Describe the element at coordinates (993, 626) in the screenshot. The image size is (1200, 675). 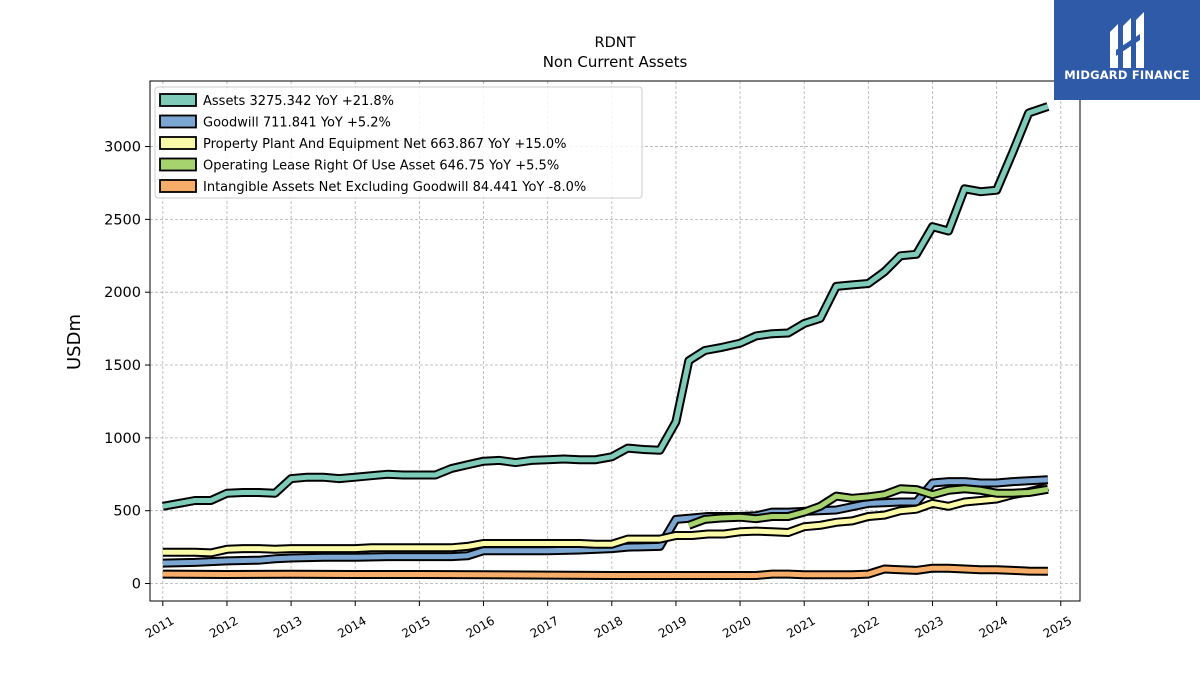
I see `x-tick-label: 2024` at that location.